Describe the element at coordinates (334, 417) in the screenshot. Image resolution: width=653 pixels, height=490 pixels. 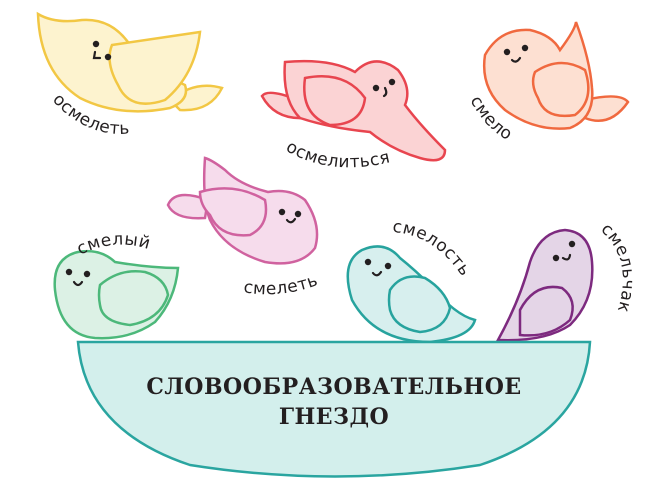
I see `nest-title-line2: ГНЕЗДО` at that location.